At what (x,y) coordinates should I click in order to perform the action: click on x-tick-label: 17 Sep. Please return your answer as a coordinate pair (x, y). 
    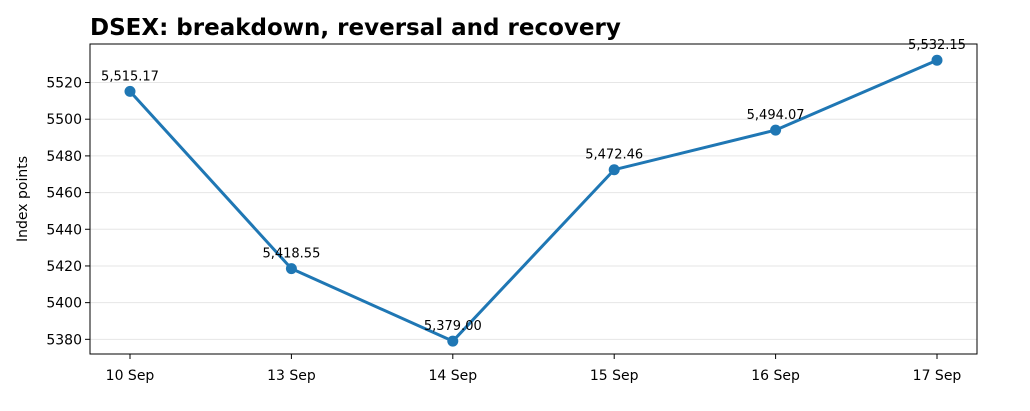
    Looking at the image, I should click on (937, 376).